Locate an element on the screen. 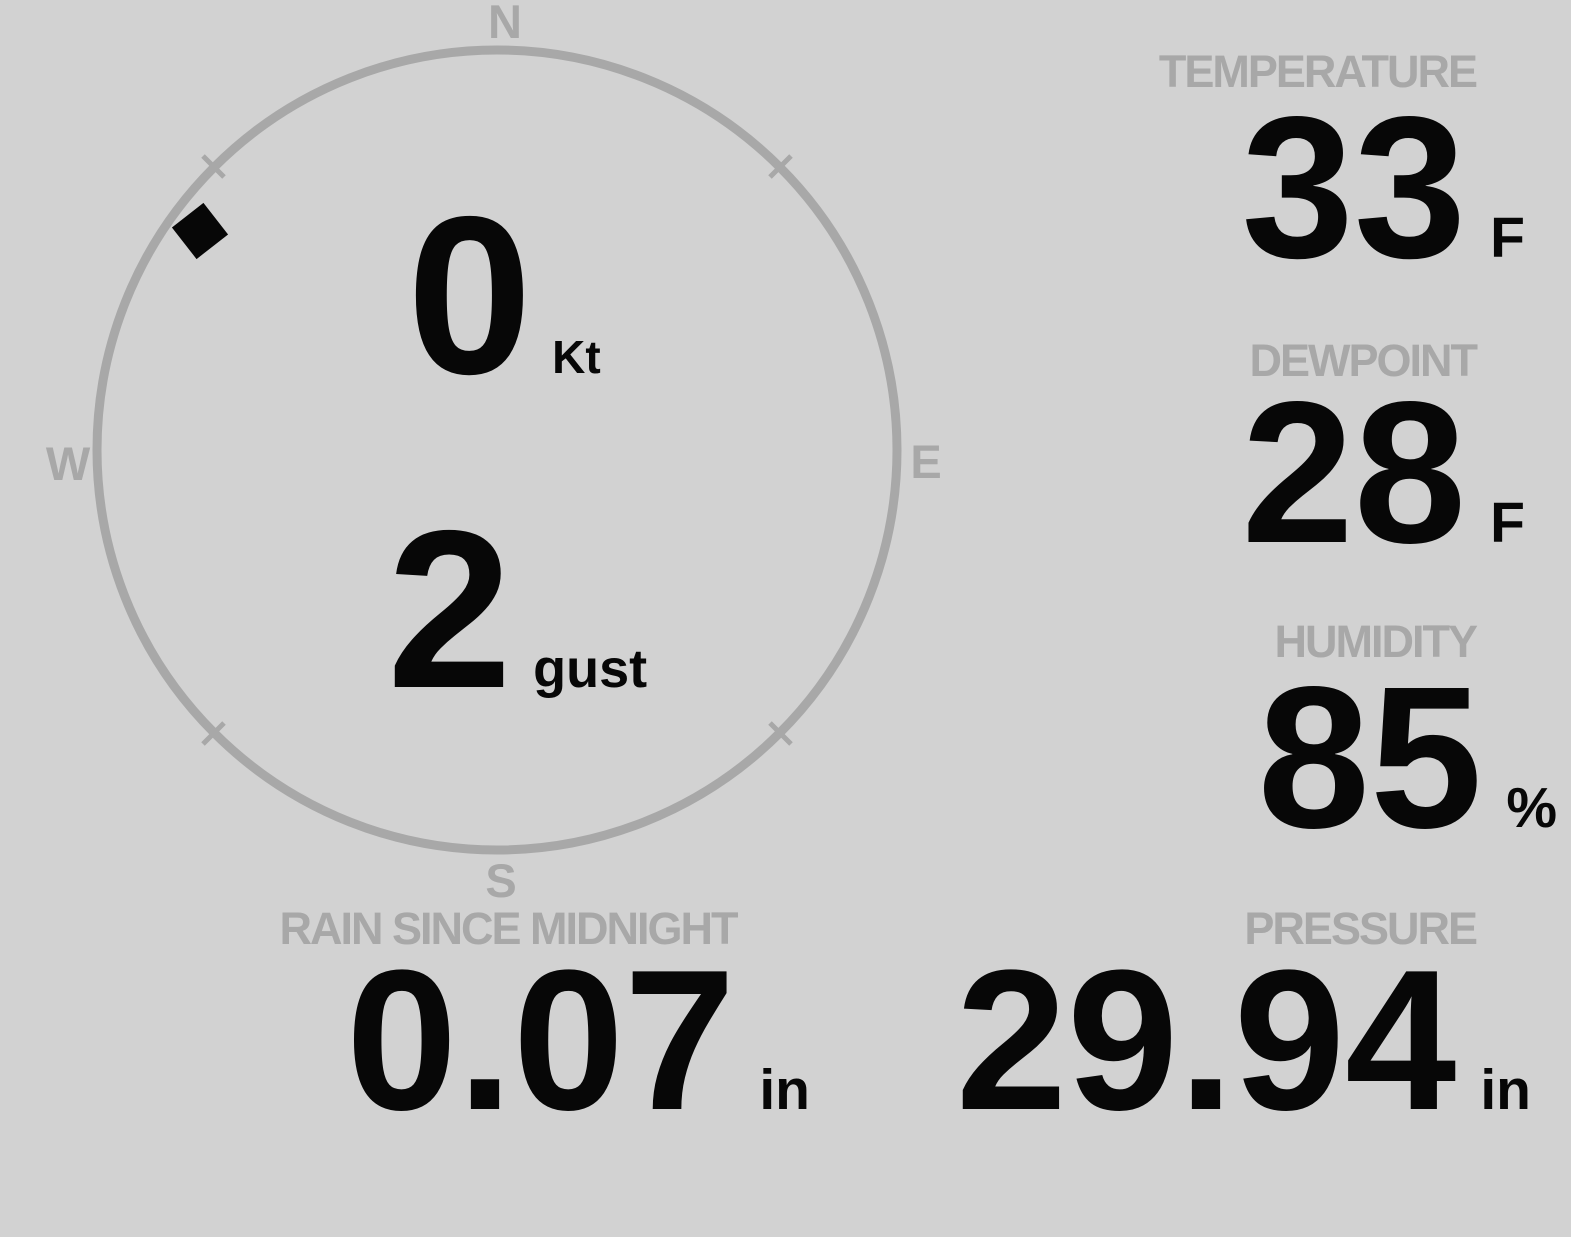 Image resolution: width=1571 pixels, height=1237 pixels. pressure-value: 29.94 is located at coordinates (1206, 1040).